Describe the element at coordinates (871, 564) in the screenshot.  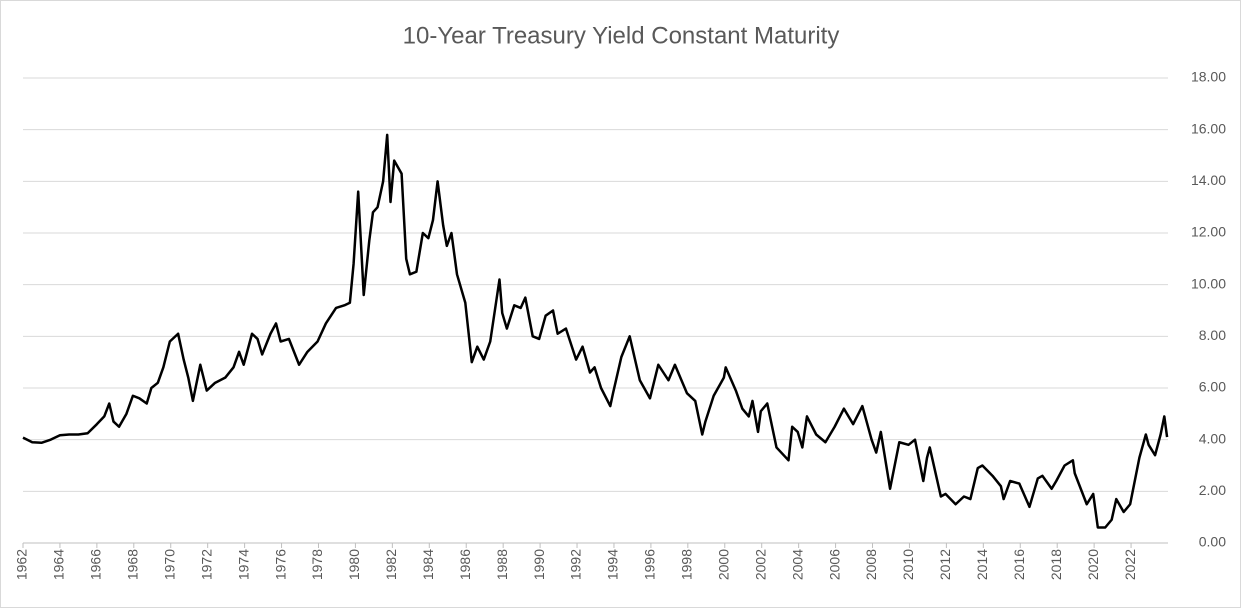
I see `x-tick-label: 2008` at that location.